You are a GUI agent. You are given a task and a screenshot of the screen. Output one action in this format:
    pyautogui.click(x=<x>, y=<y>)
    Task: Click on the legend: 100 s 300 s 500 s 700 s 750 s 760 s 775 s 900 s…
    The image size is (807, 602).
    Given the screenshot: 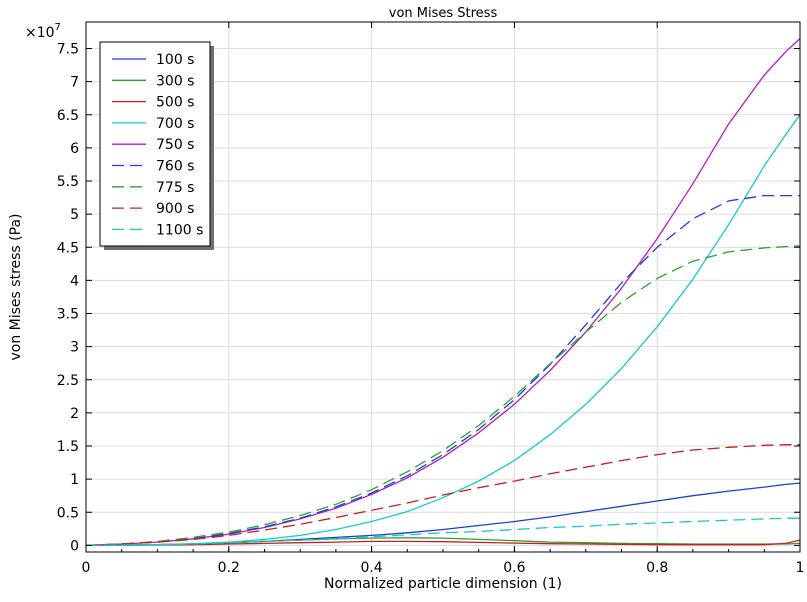 What is the action you would take?
    pyautogui.click(x=156, y=145)
    